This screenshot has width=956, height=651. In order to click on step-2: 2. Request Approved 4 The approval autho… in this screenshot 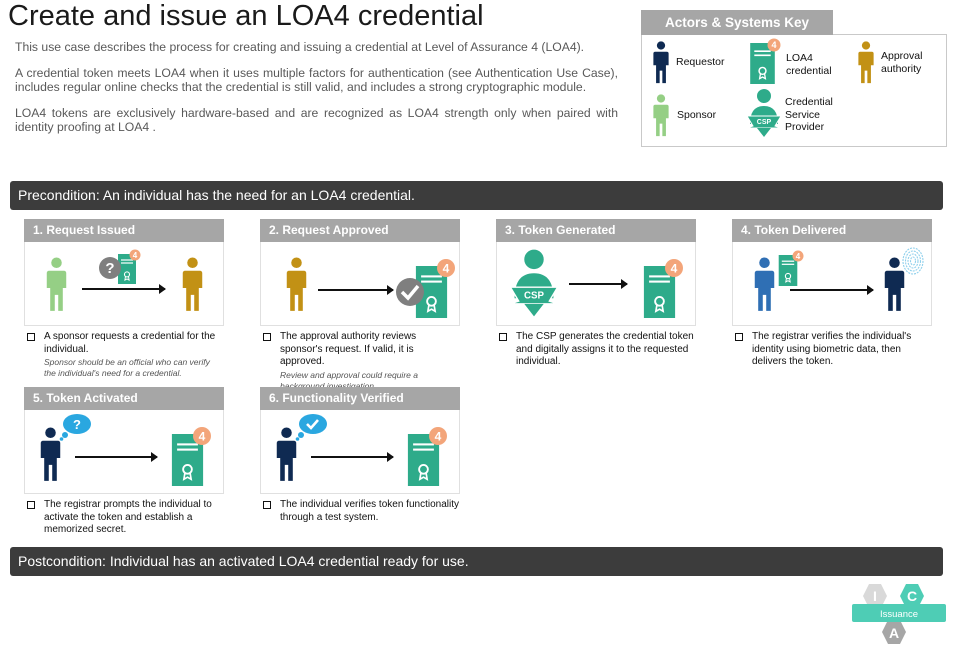, I will do `click(360, 305)`.